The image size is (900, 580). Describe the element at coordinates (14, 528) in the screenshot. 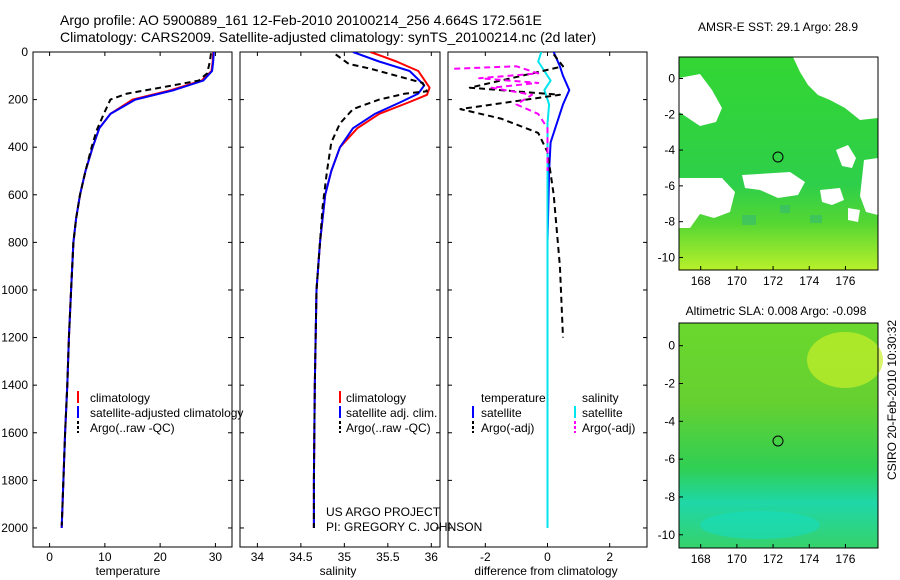

I see `y-tick-label: 2000` at that location.